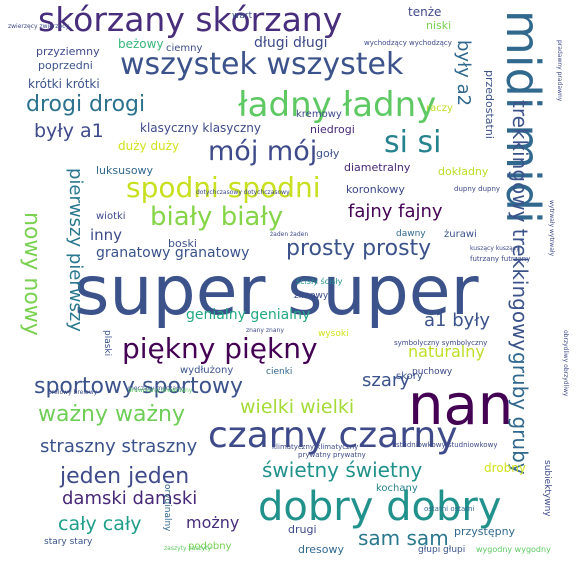 The image size is (576, 576). I want to click on word: dobry dobry, so click(380, 507).